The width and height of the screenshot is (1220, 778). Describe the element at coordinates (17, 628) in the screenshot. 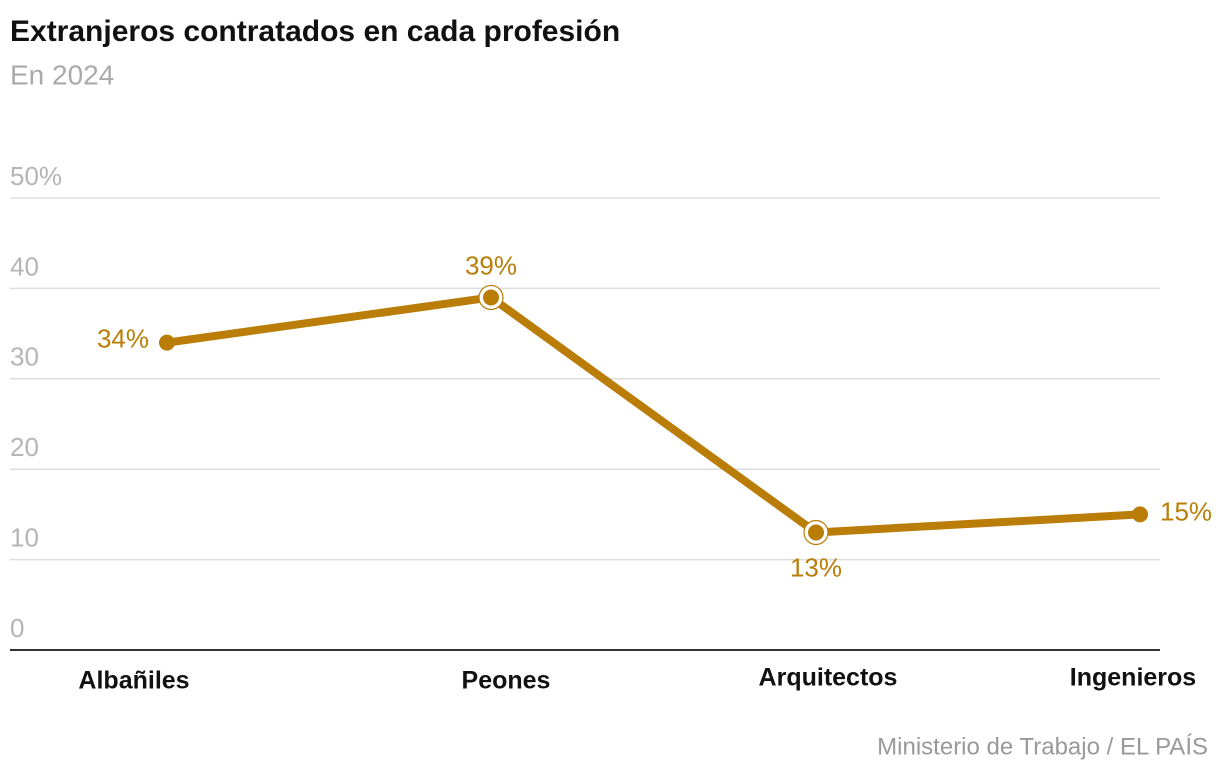

I see `y-tick-label: 0` at that location.